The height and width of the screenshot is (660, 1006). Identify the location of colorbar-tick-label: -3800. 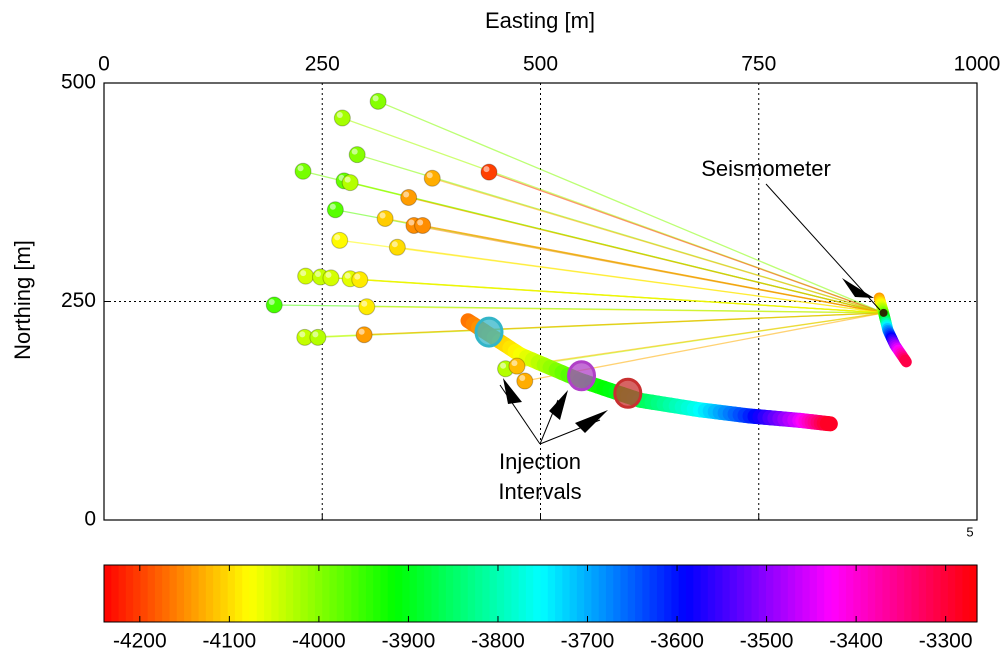
(498, 641).